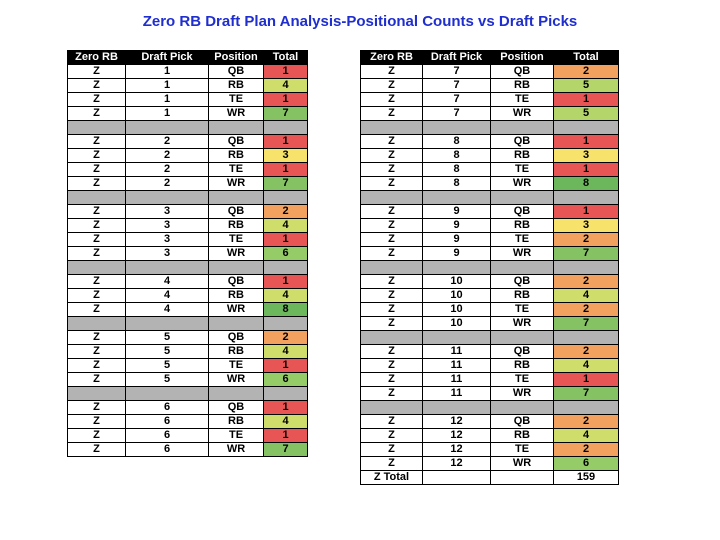  What do you see at coordinates (522, 57) in the screenshot?
I see `header-position: Position` at bounding box center [522, 57].